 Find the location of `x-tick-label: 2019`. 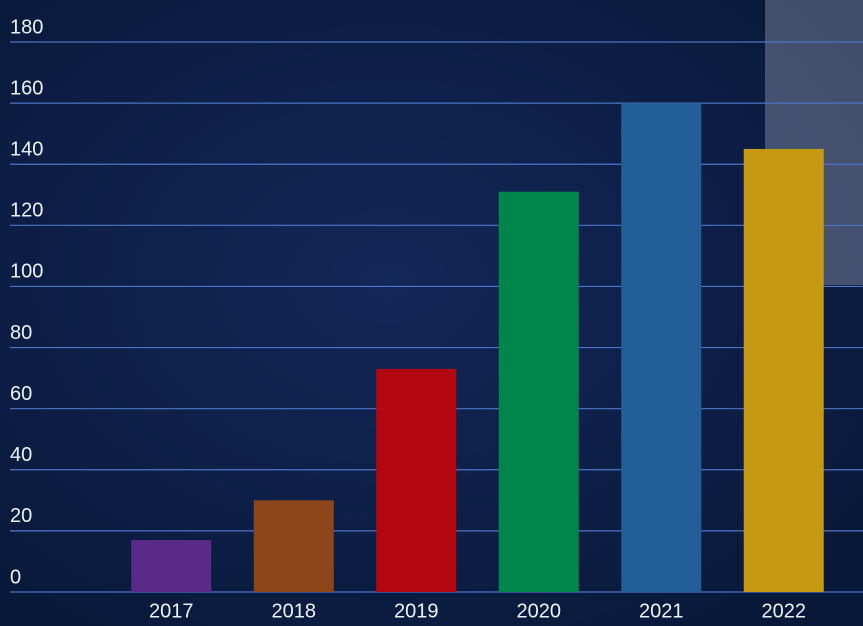

x-tick-label: 2019 is located at coordinates (416, 611).